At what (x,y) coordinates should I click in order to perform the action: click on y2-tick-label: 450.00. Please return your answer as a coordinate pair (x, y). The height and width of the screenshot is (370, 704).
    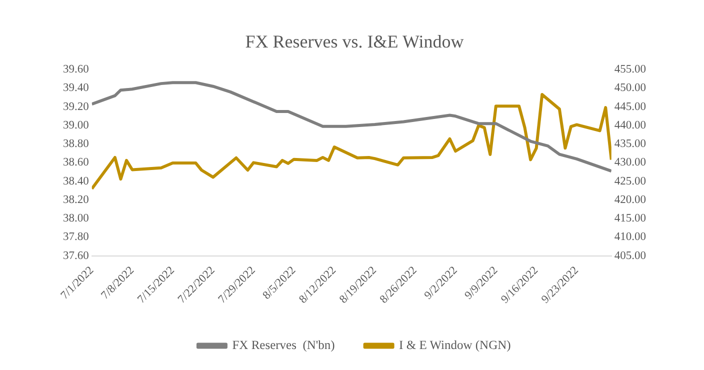
    Looking at the image, I should click on (630, 88).